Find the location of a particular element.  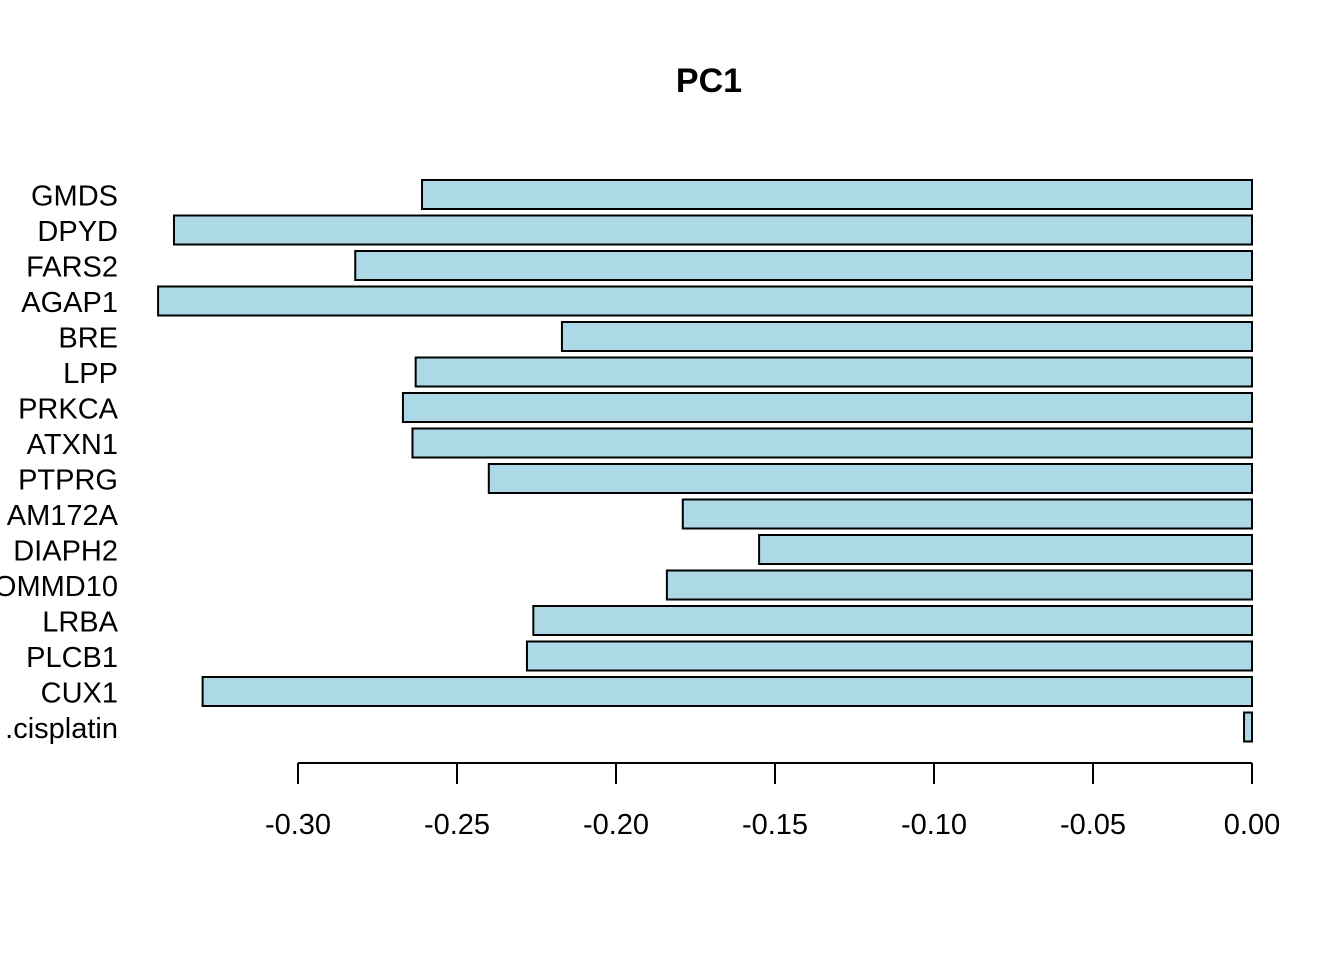

bar-am172a is located at coordinates (967, 514).